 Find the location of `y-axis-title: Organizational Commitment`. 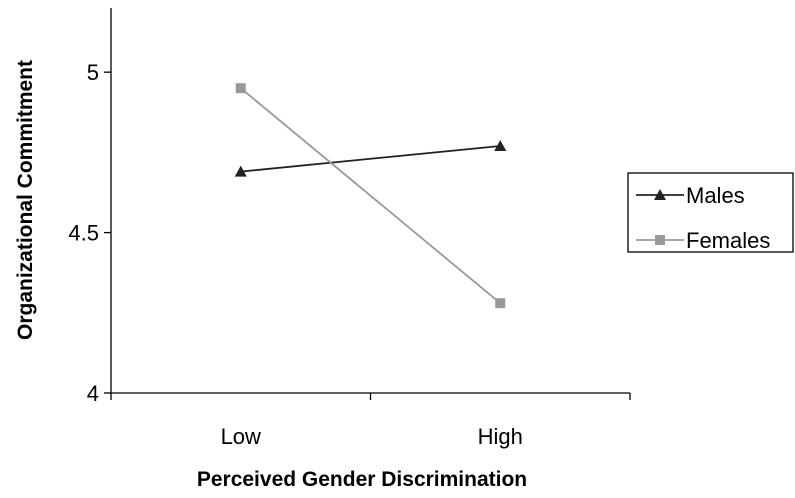

y-axis-title: Organizational Commitment is located at coordinates (25, 200).